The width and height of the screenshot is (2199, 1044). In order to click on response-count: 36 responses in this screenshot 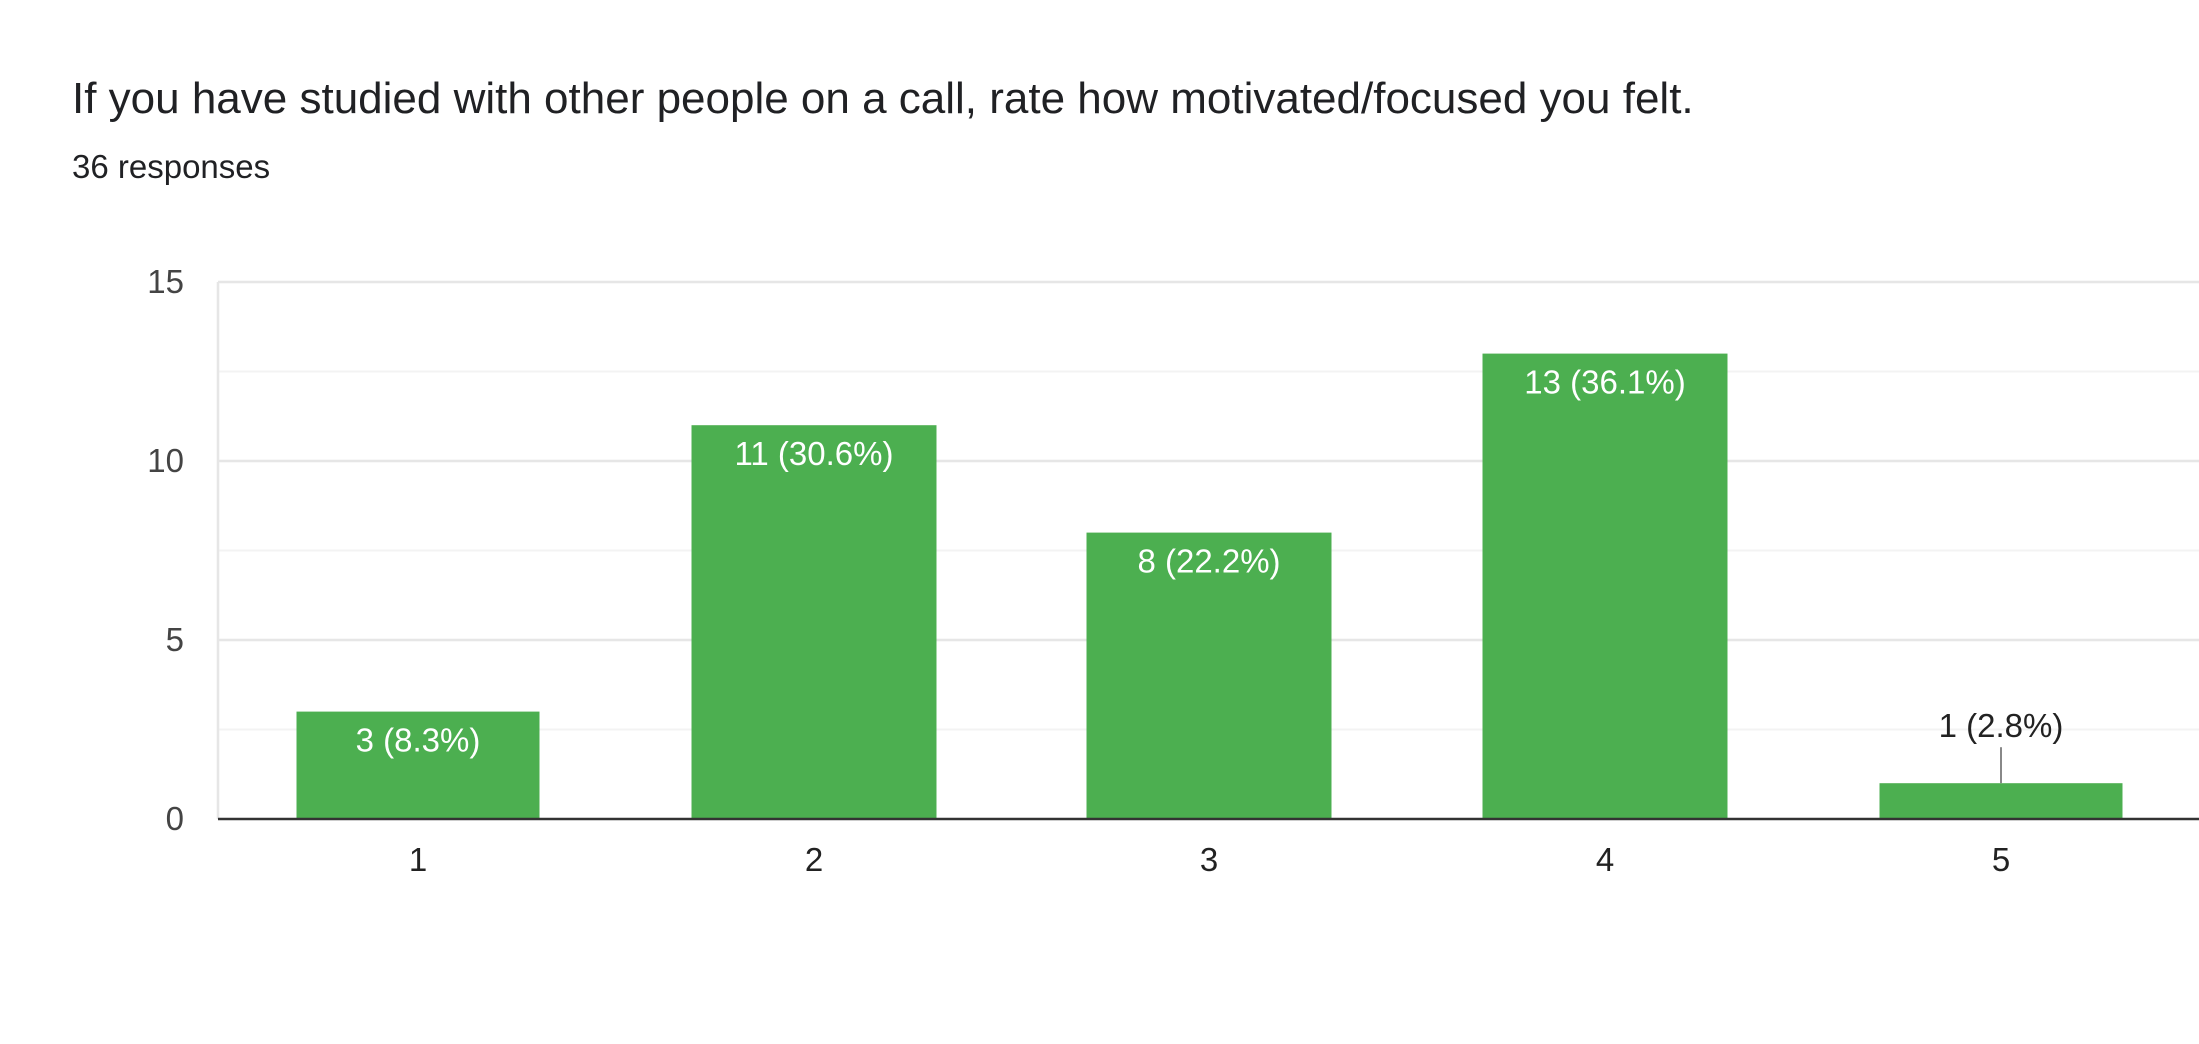, I will do `click(171, 166)`.